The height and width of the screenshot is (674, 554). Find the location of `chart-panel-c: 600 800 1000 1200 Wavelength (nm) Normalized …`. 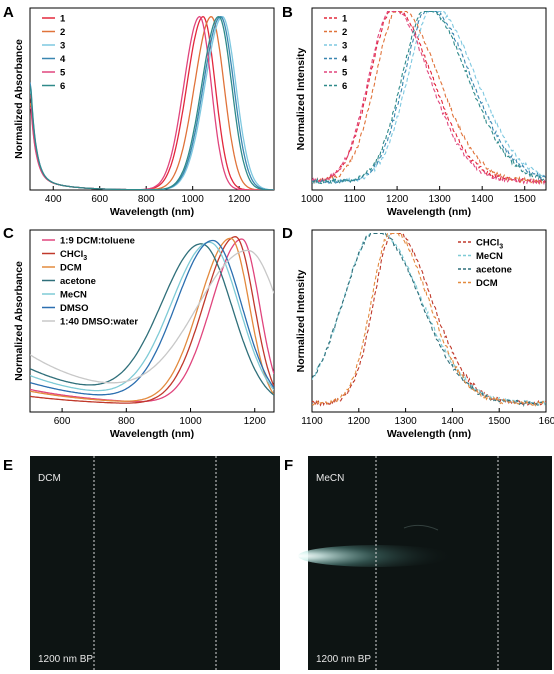

chart-panel-c: 600 800 1000 1200 Wavelength (nm) Normalized … is located at coordinates (144, 334).